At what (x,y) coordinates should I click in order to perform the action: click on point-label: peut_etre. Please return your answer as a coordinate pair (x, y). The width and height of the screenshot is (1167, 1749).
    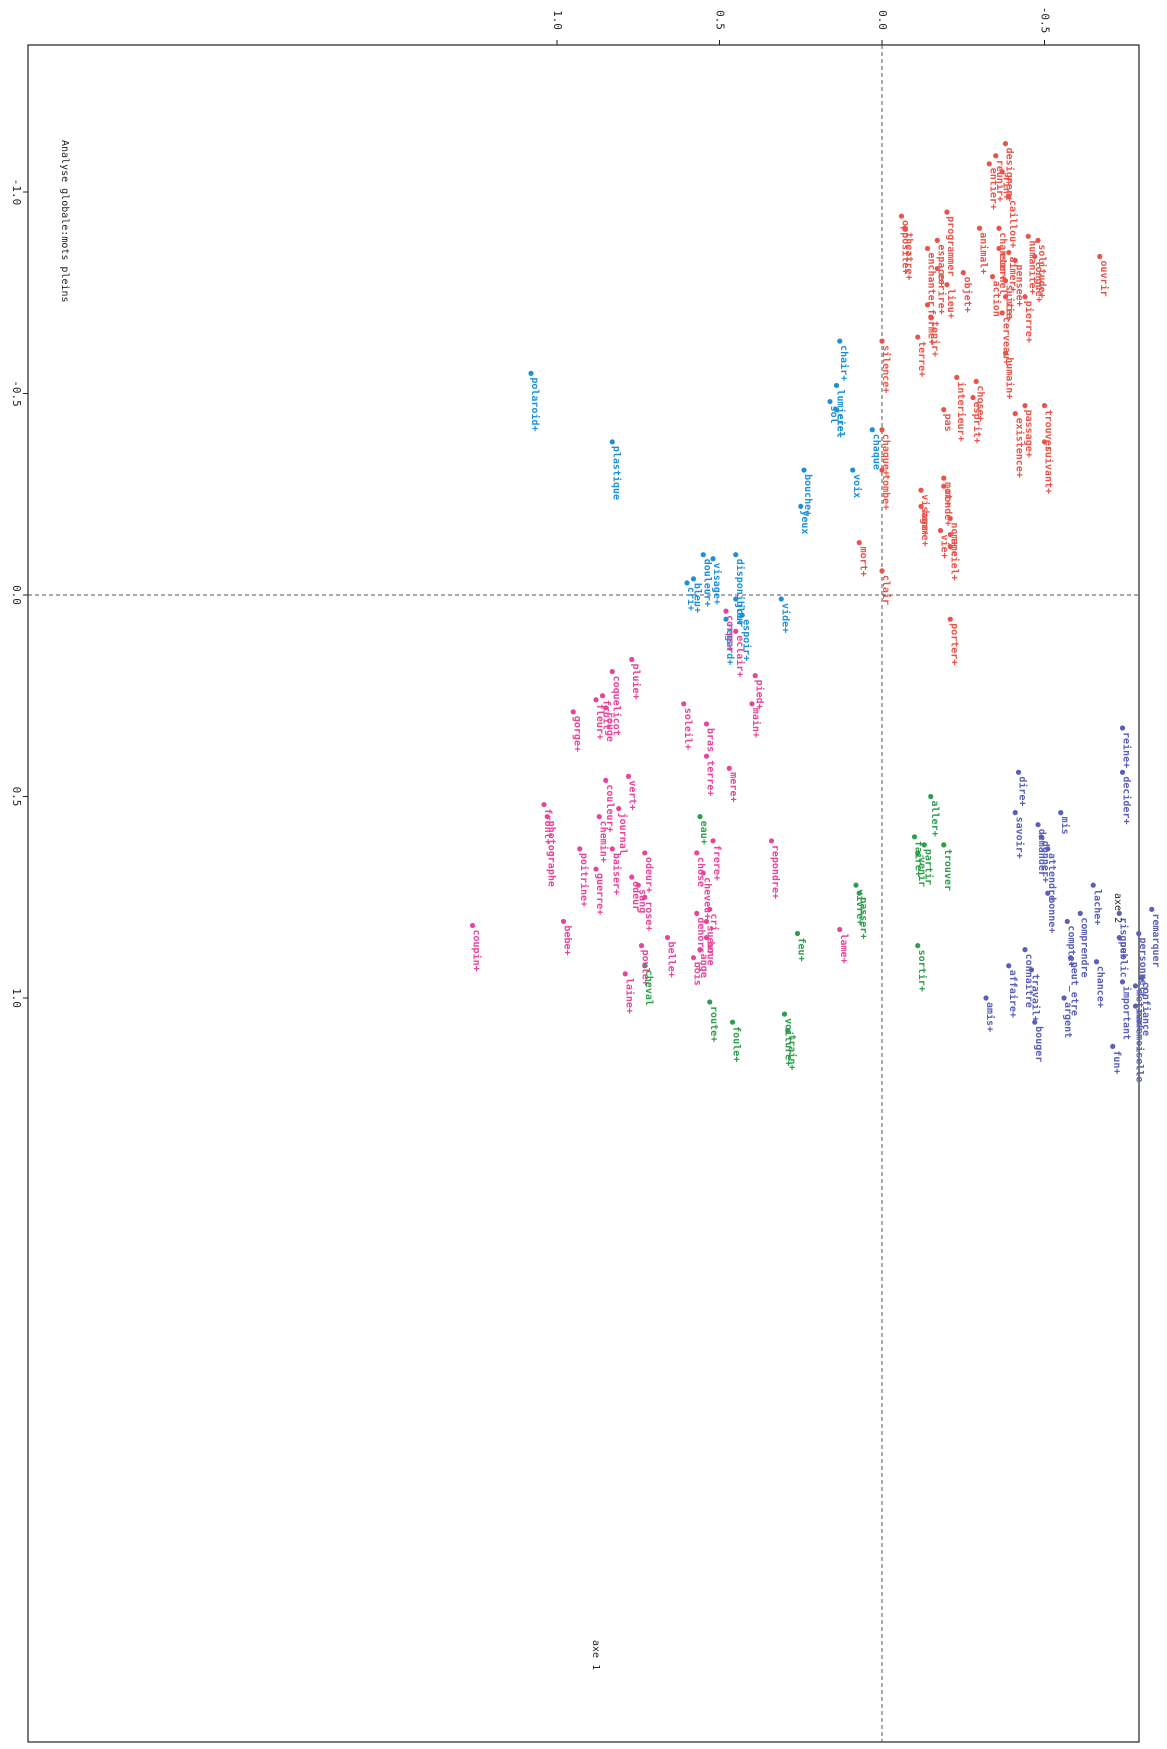
    Looking at the image, I should click on (1074, 989).